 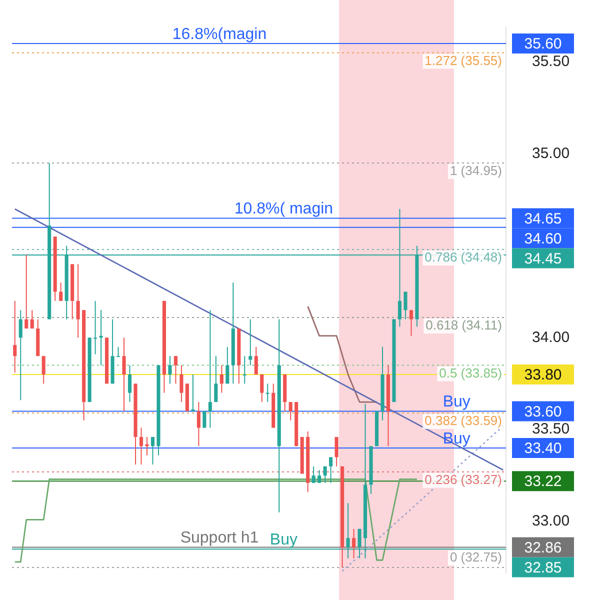 What do you see at coordinates (551, 337) in the screenshot?
I see `y-tick-label: 34.00` at bounding box center [551, 337].